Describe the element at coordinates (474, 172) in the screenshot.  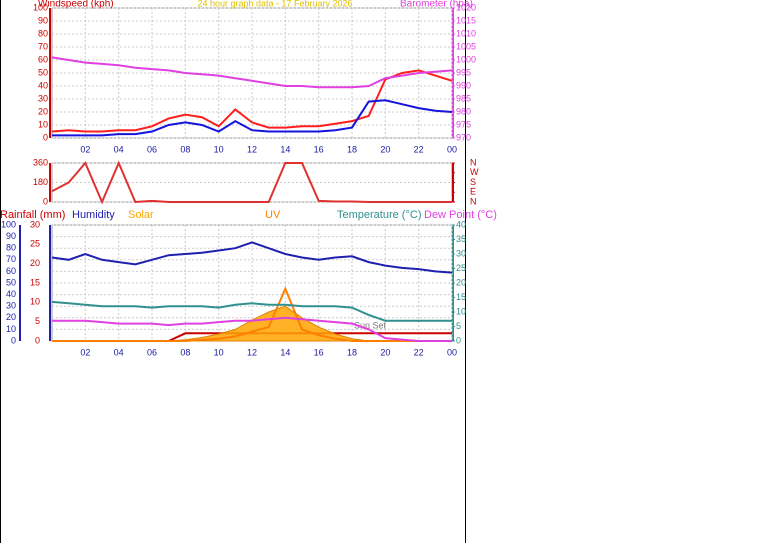
I see `y2-tick-label: W` at that location.